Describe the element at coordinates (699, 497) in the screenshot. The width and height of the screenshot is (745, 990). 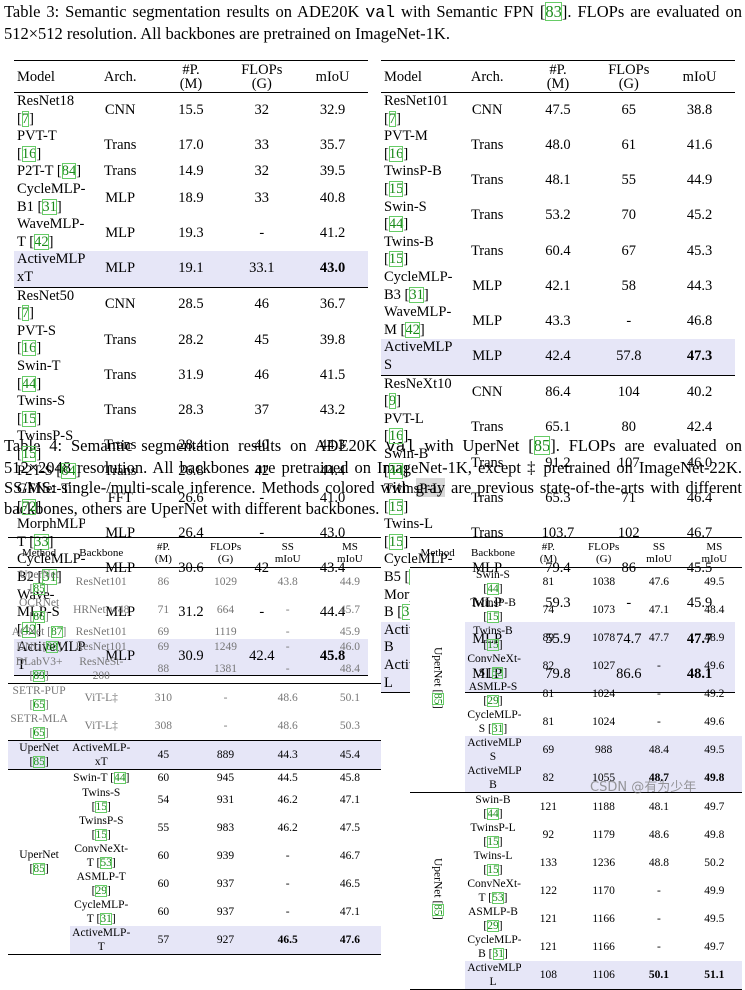
I see `table-cell: 46.4` at that location.